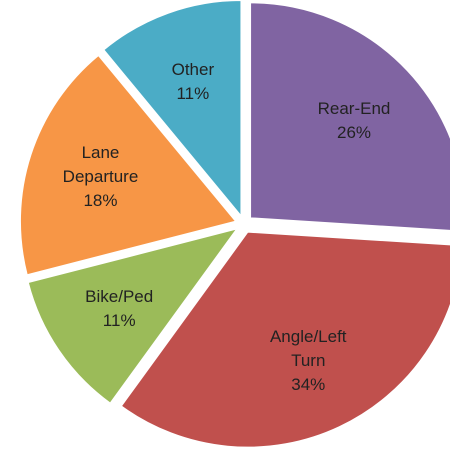  I want to click on value-label: 34%, so click(308, 384).